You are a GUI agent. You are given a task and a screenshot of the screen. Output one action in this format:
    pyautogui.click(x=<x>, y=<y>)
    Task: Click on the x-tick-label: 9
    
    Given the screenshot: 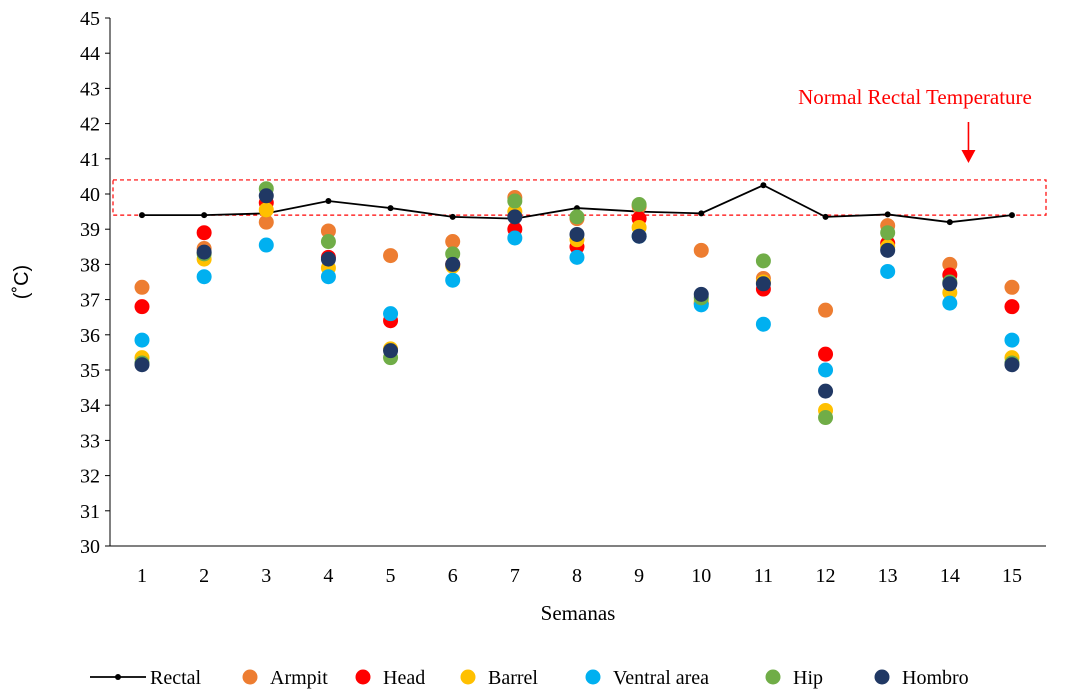 What is the action you would take?
    pyautogui.click(x=639, y=576)
    